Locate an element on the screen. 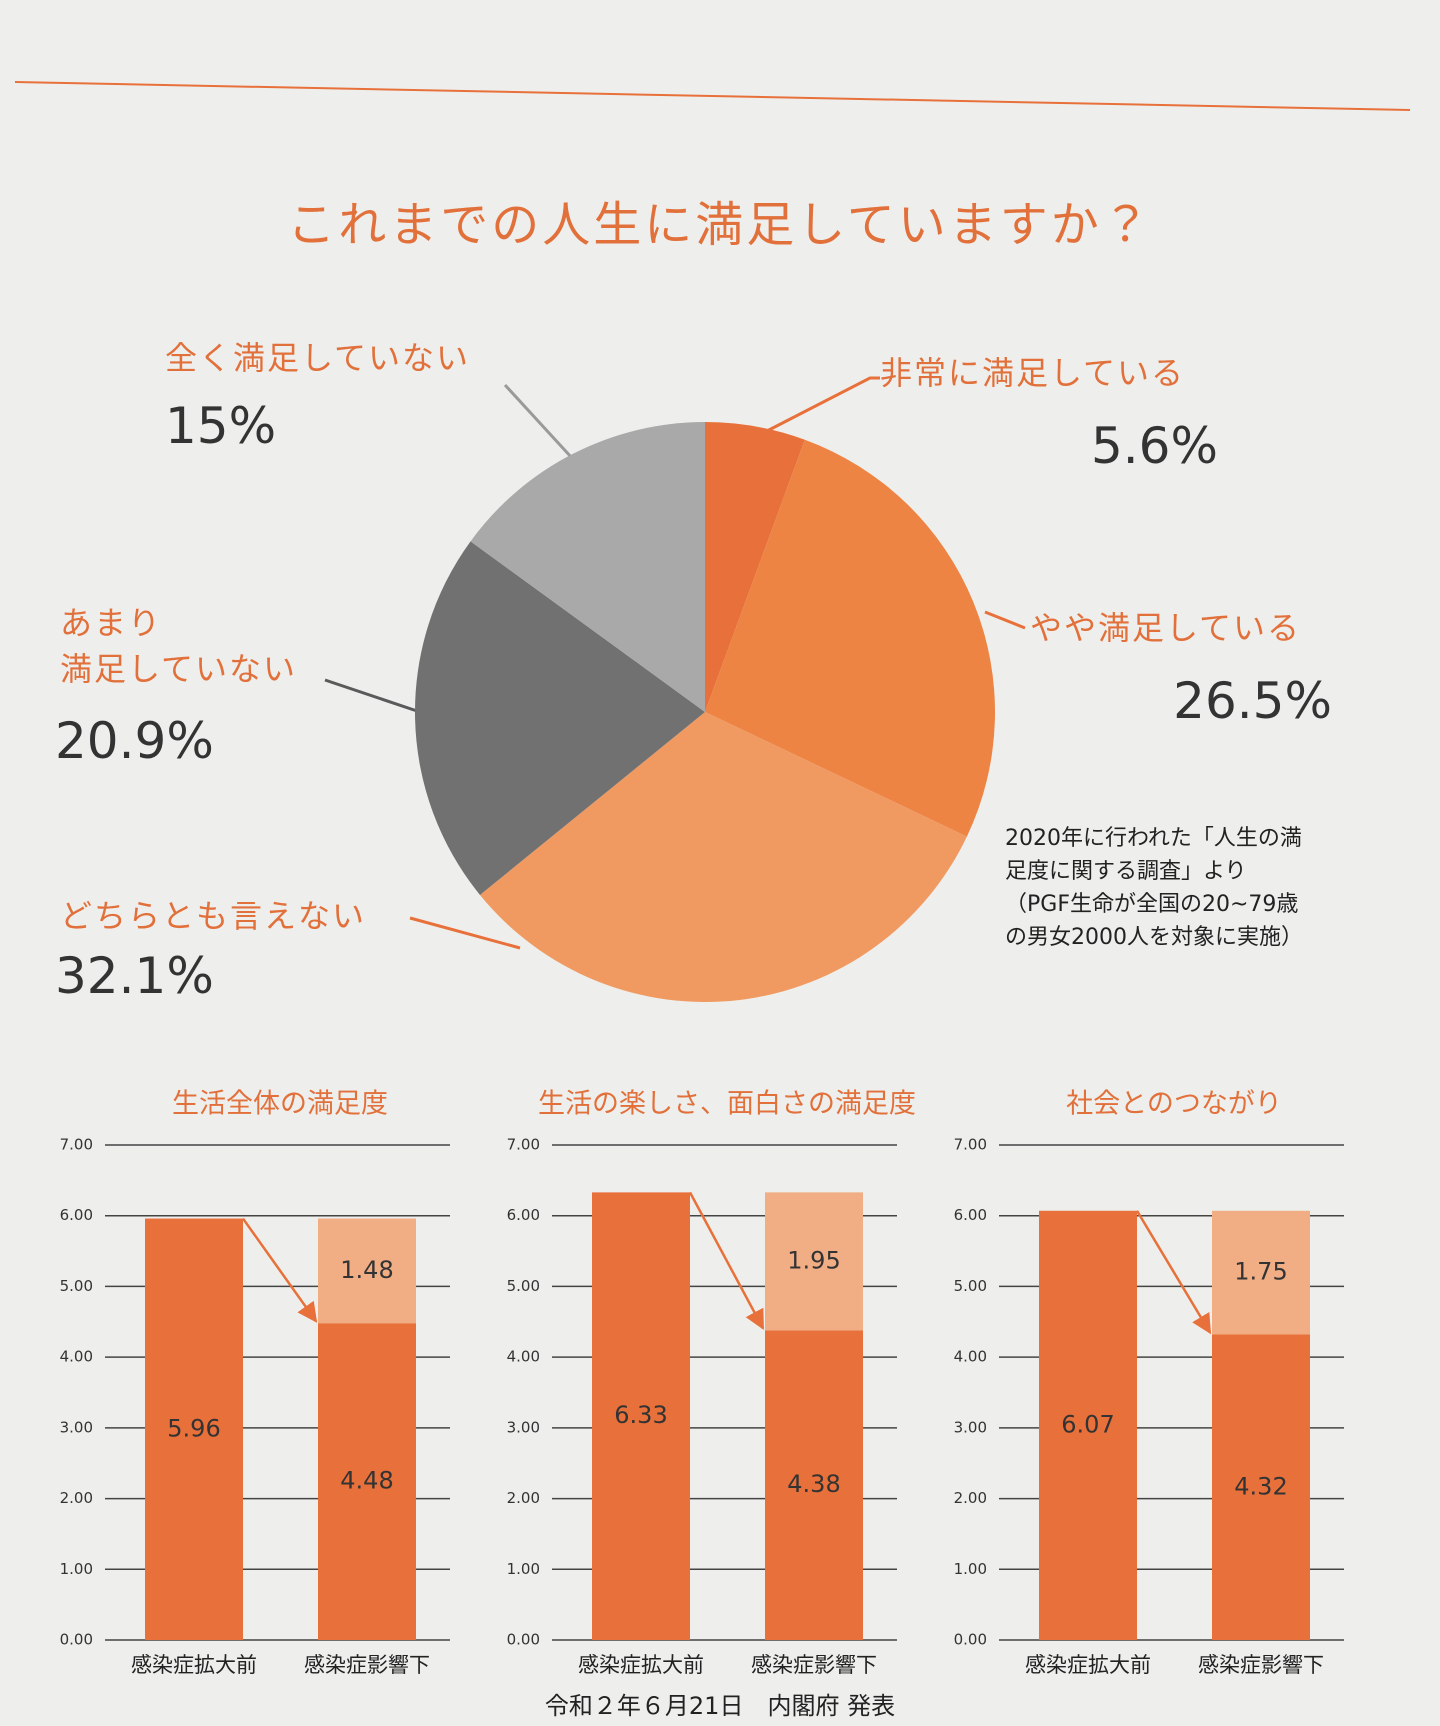  bar-value-label: 6.07 is located at coordinates (1087, 1424).